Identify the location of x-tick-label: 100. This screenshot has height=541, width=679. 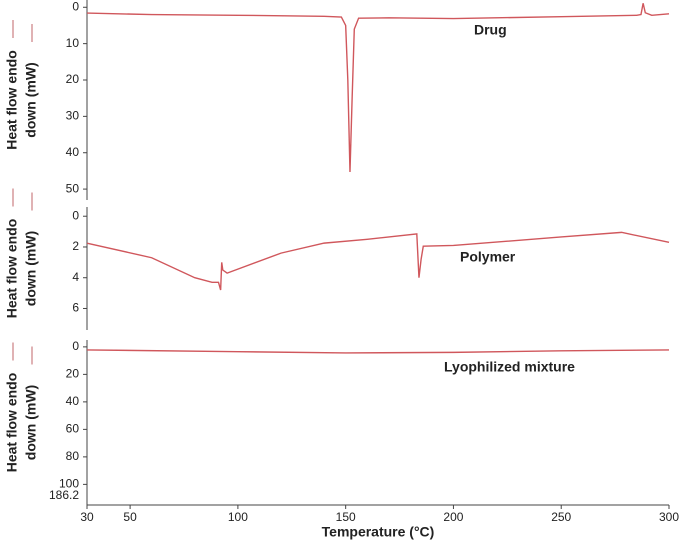
(238, 517).